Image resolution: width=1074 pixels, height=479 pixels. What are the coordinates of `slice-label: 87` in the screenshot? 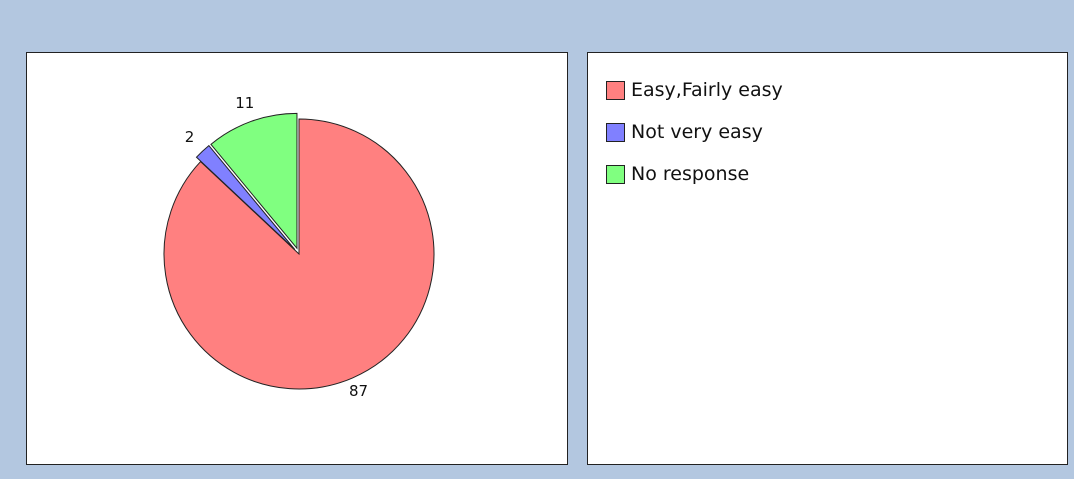 It's located at (358, 391).